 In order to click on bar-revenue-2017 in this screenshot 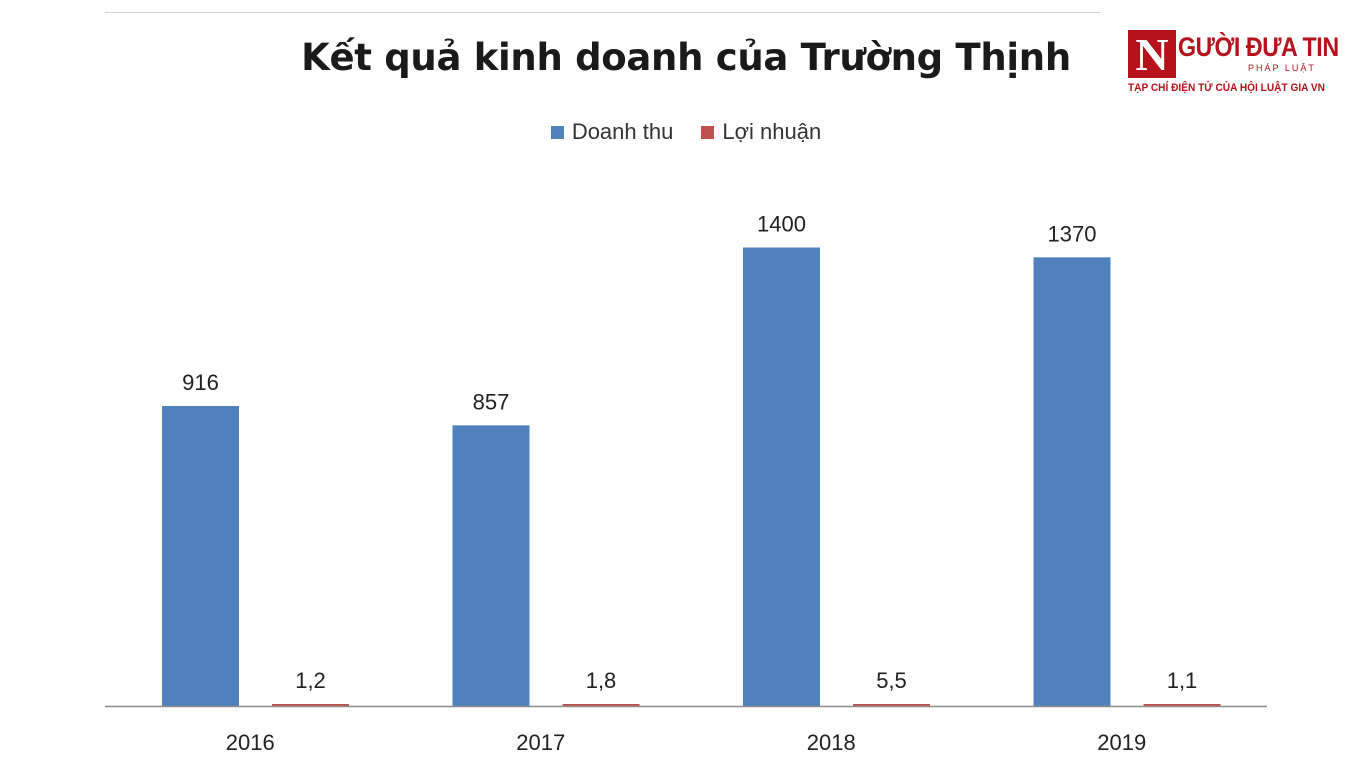, I will do `click(491, 565)`.